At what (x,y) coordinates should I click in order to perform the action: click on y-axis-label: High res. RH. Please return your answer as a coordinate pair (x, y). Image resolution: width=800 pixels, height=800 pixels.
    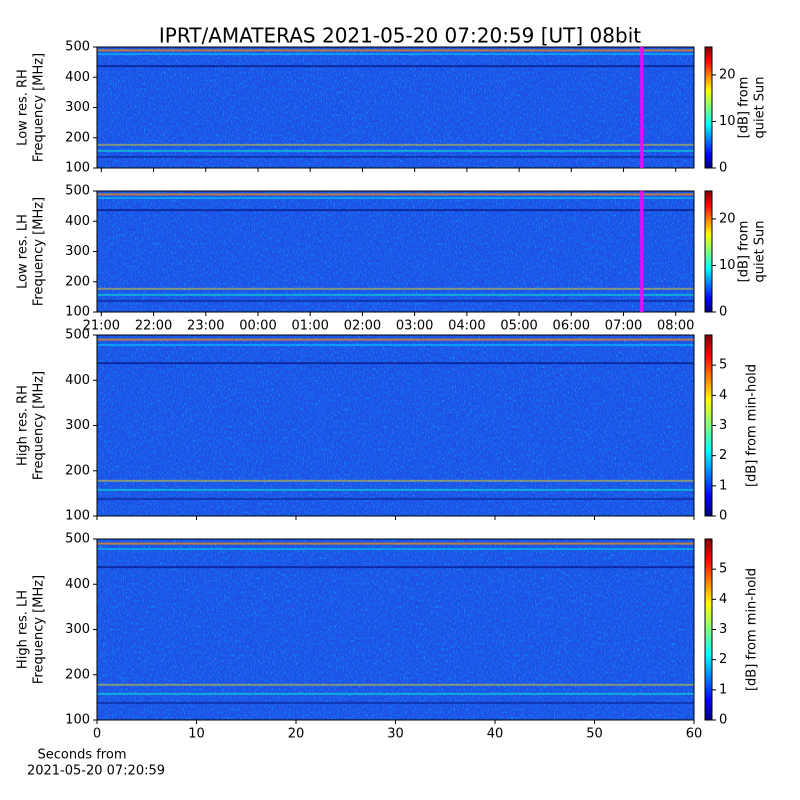
    Looking at the image, I should click on (23, 425).